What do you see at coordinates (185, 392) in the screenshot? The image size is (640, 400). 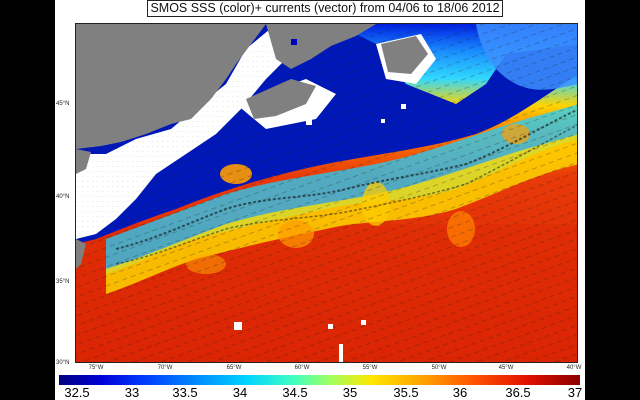 I see `colorbar-tick: 33.5` at bounding box center [185, 392].